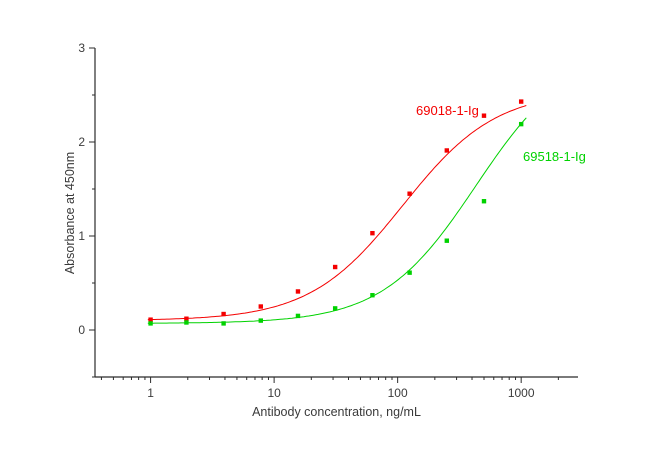  I want to click on y-tick-label: 3, so click(81, 48).